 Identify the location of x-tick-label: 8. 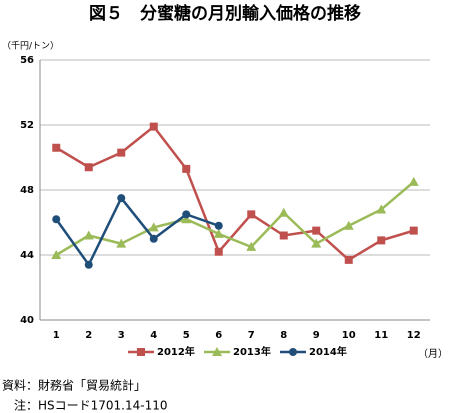
(283, 335).